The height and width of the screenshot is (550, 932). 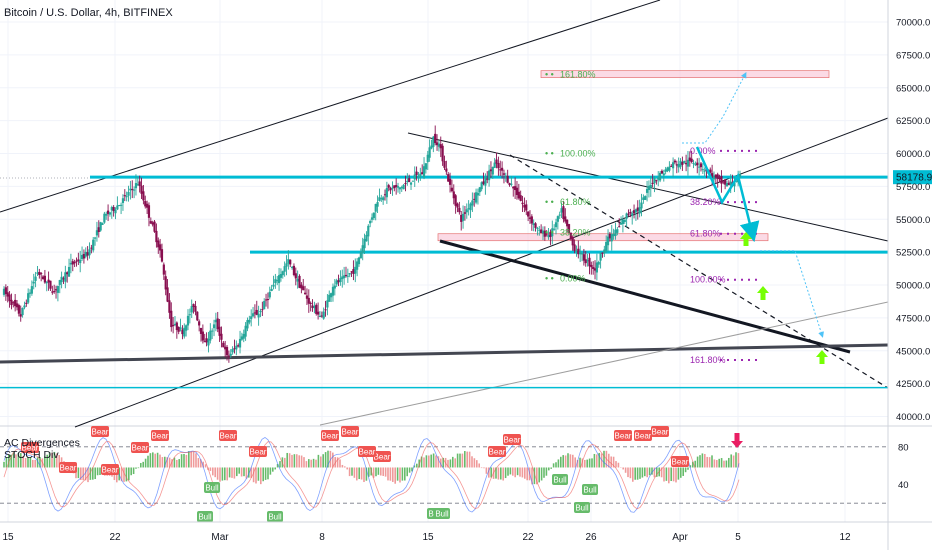 I want to click on price-tick-label: 62500.0, so click(x=913, y=121).